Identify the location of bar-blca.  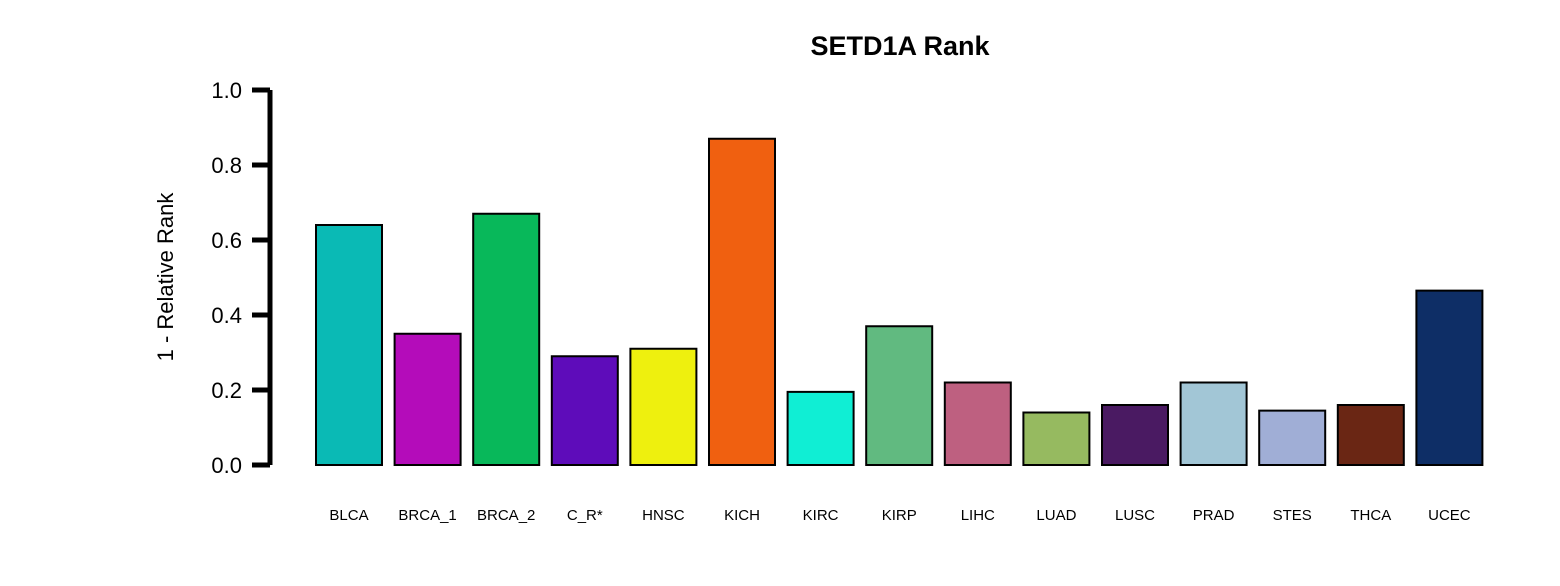
(349, 345).